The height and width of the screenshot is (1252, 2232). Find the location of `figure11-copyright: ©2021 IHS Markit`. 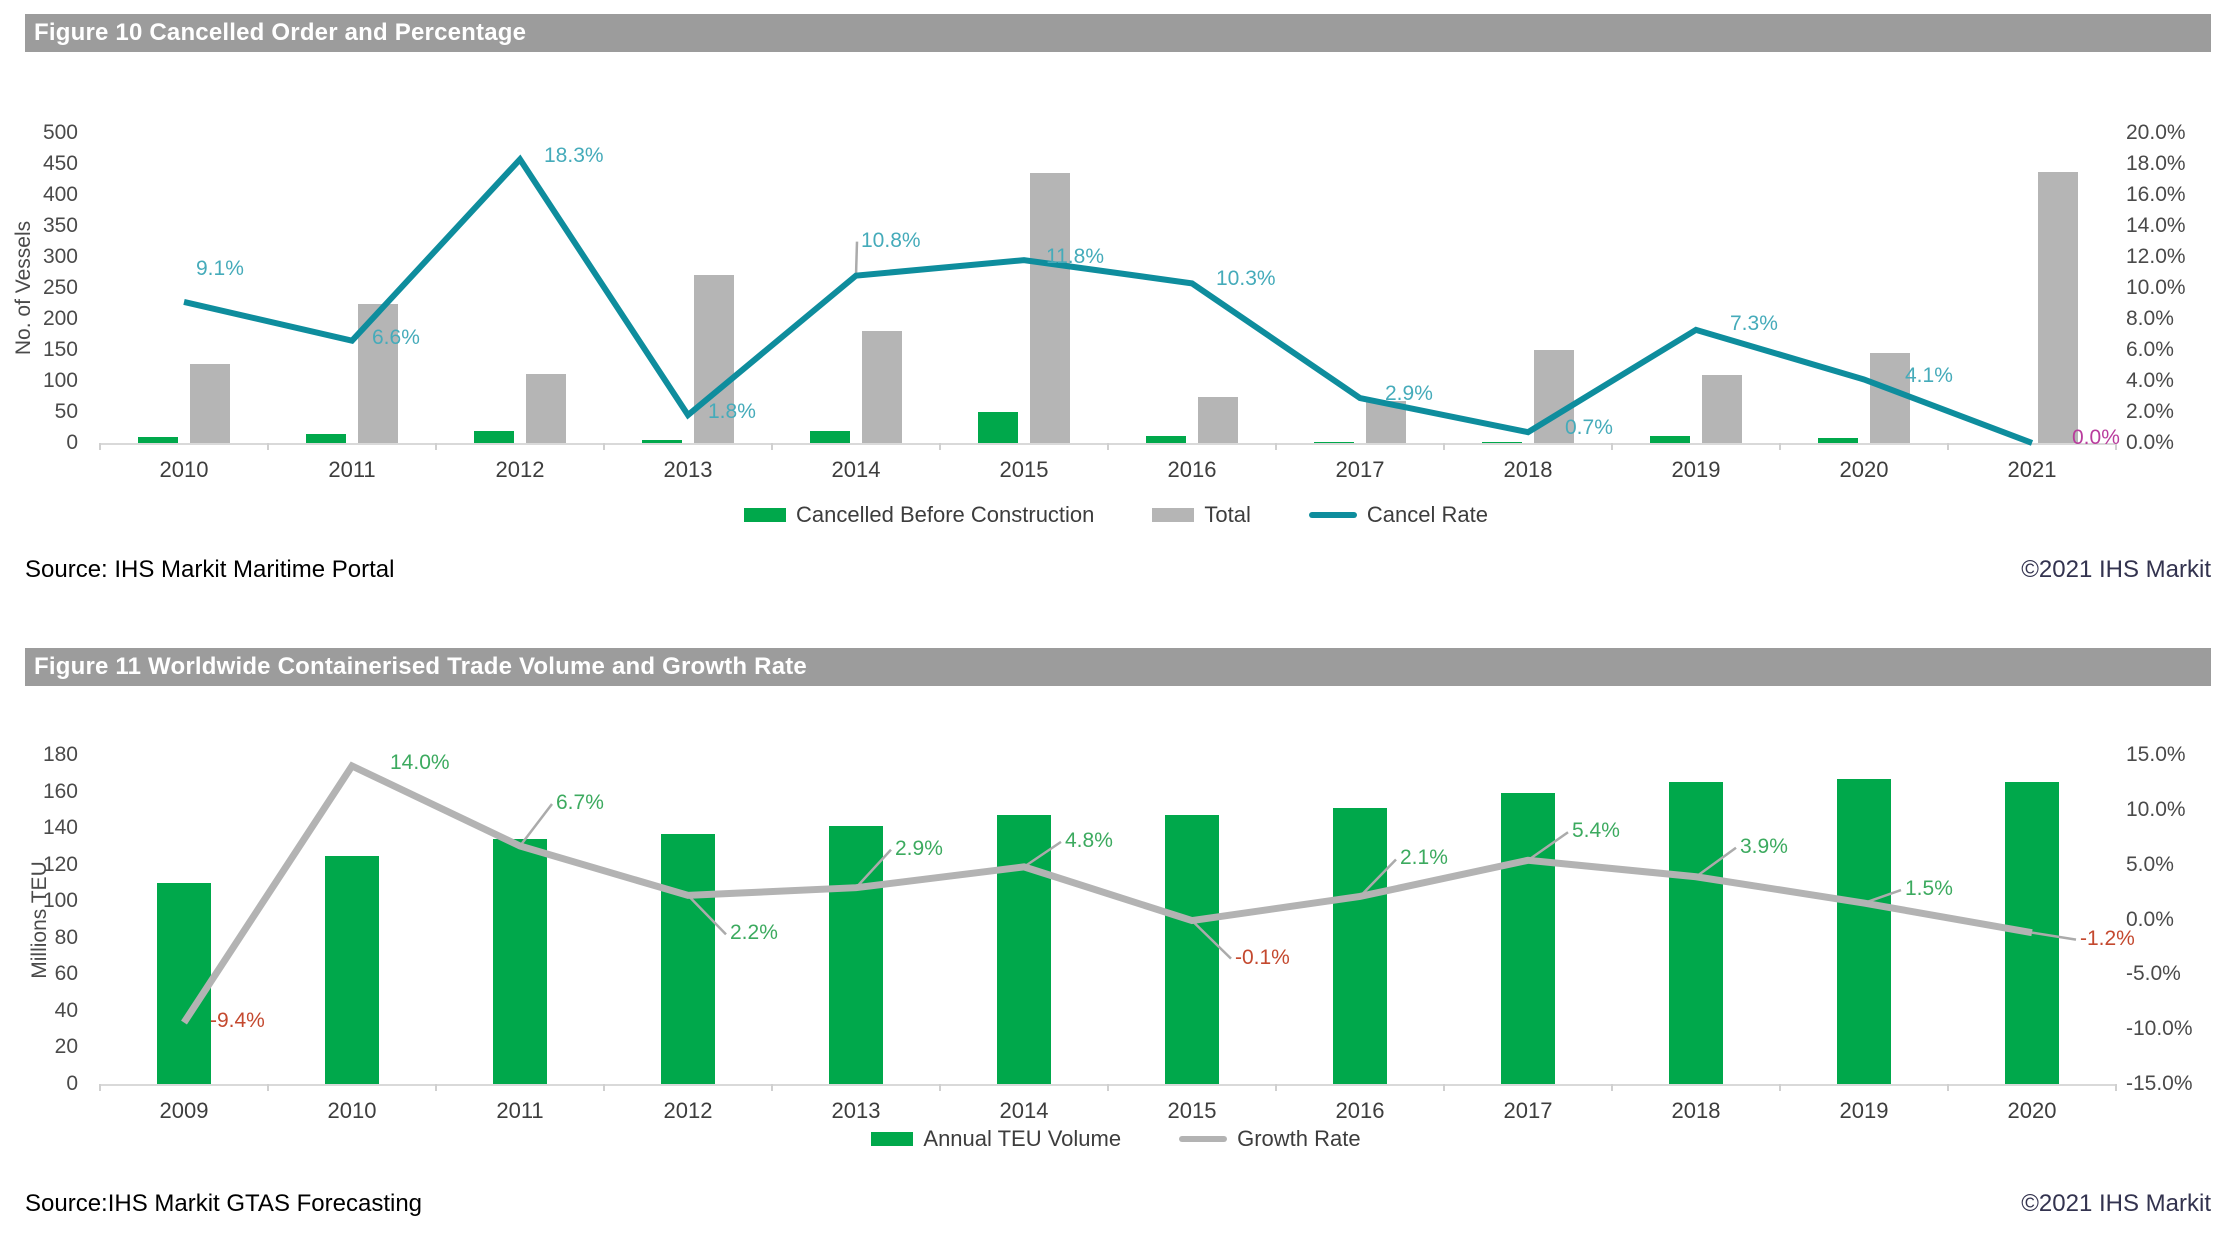

figure11-copyright: ©2021 IHS Markit is located at coordinates (2116, 1203).